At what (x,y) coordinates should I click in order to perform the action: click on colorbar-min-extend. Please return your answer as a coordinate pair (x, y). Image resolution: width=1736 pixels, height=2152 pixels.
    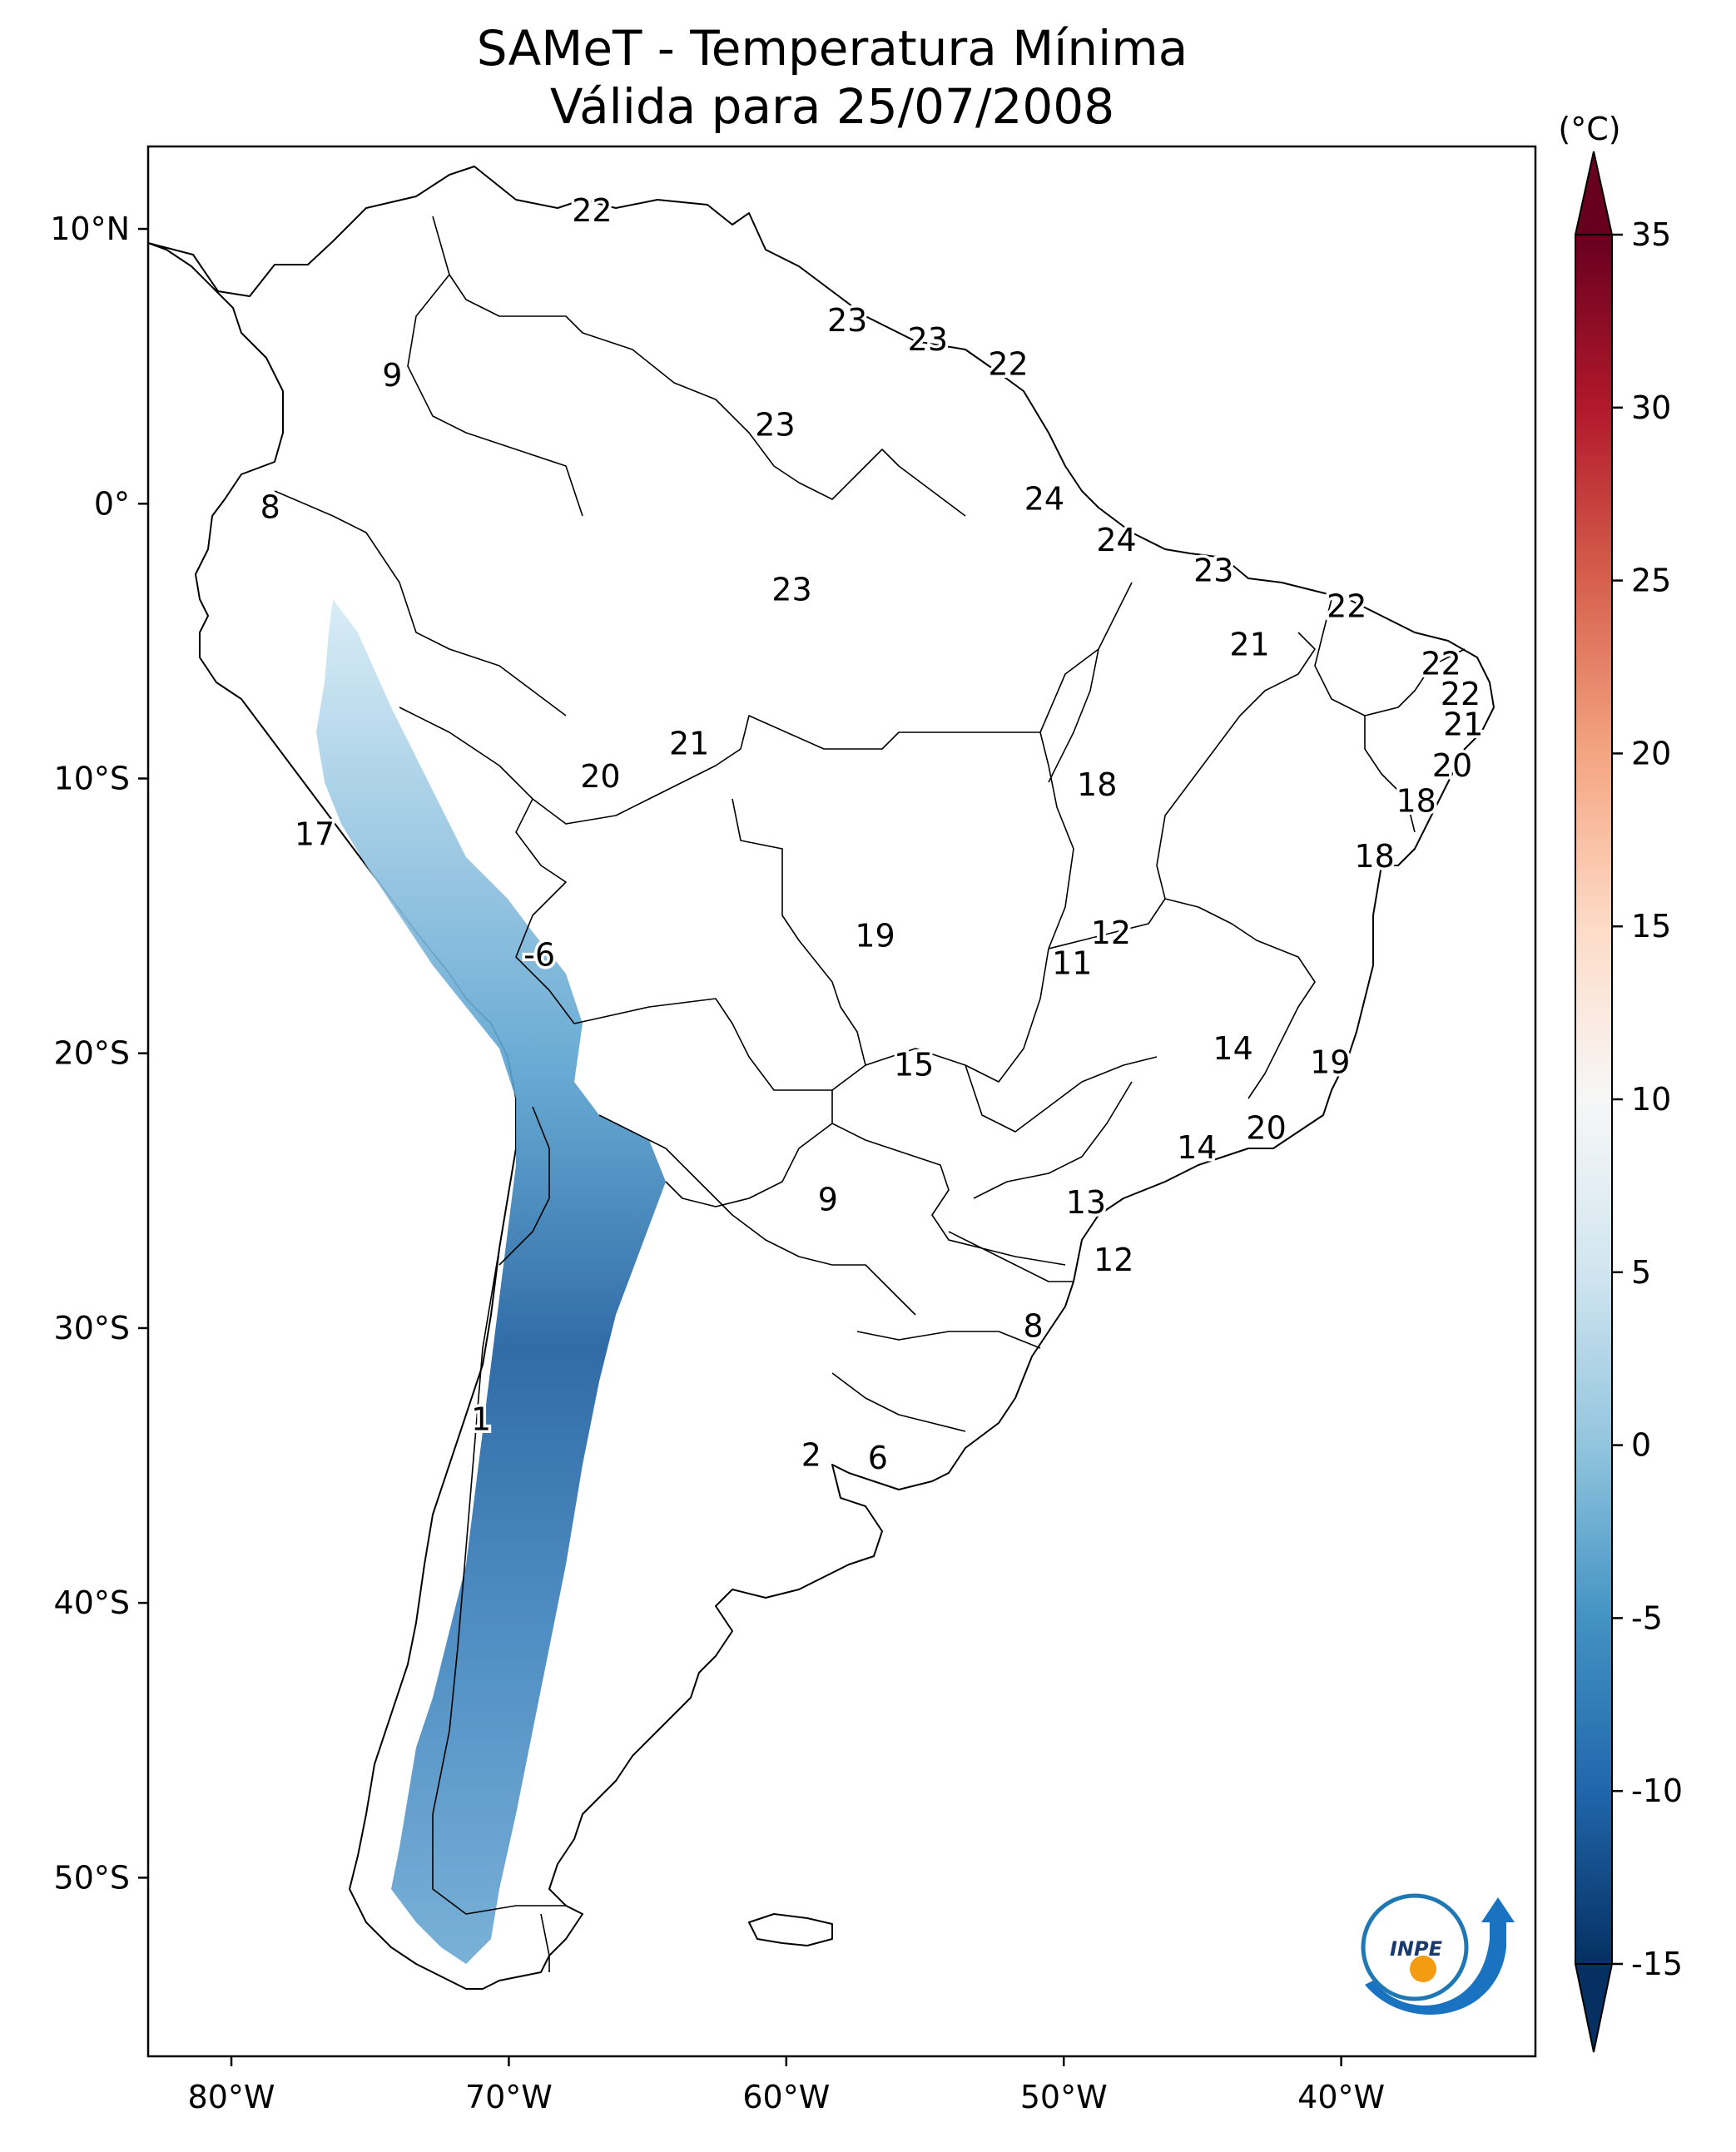
    Looking at the image, I should click on (1594, 2008).